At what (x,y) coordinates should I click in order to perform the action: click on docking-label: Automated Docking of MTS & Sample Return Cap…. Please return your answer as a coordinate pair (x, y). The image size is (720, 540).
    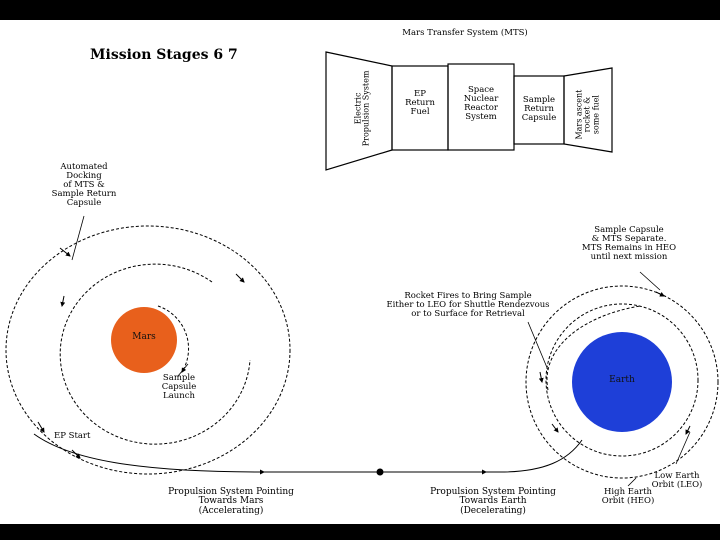
    Looking at the image, I should click on (84, 185).